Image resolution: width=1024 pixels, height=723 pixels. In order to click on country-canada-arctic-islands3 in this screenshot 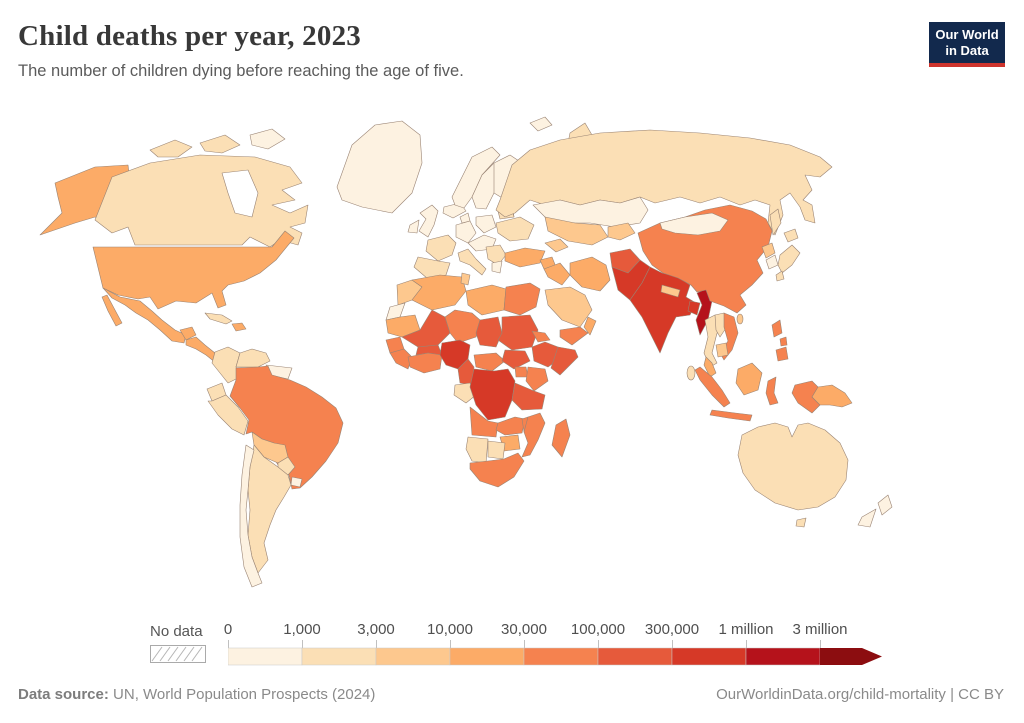, I will do `click(267, 139)`.